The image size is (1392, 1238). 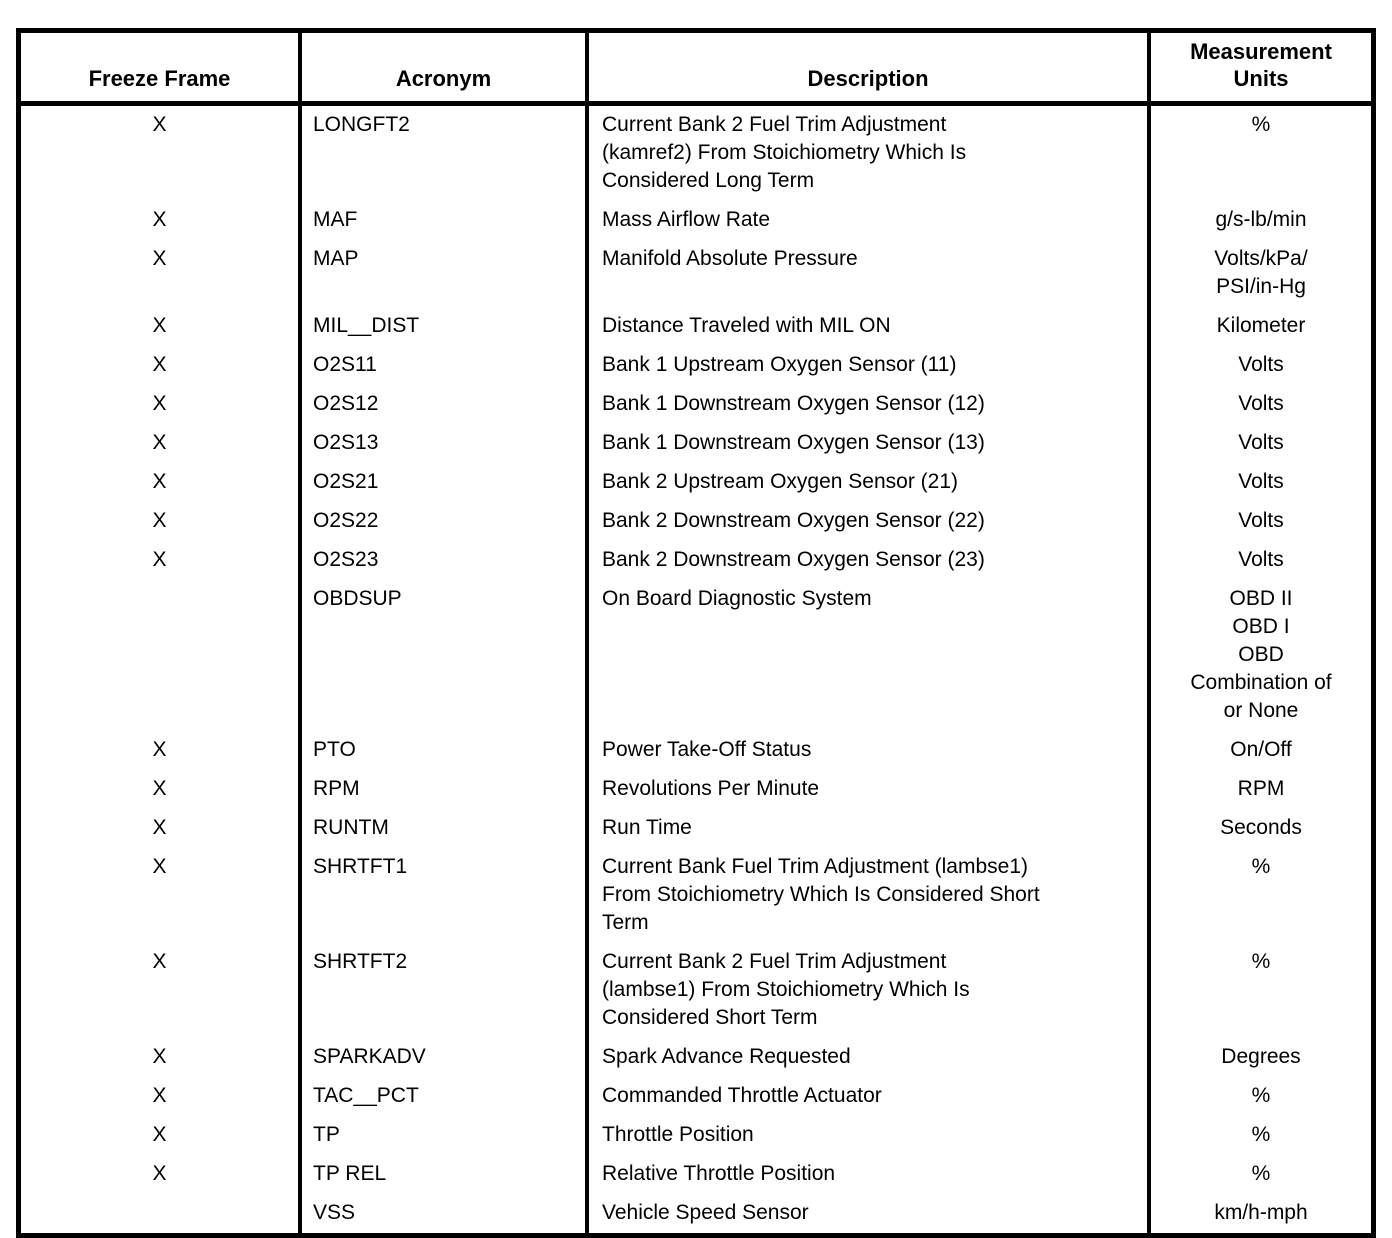 What do you see at coordinates (870, 273) in the screenshot?
I see `description-cell: Manifold Absolute Pressure` at bounding box center [870, 273].